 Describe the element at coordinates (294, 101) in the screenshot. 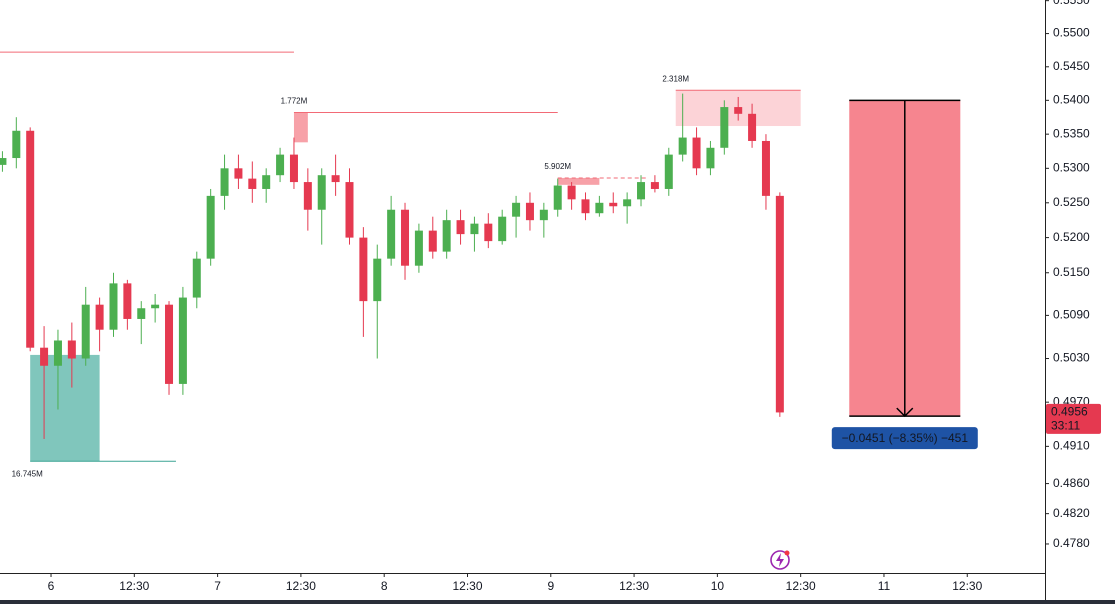

I see `zone-label: 1.772M` at that location.